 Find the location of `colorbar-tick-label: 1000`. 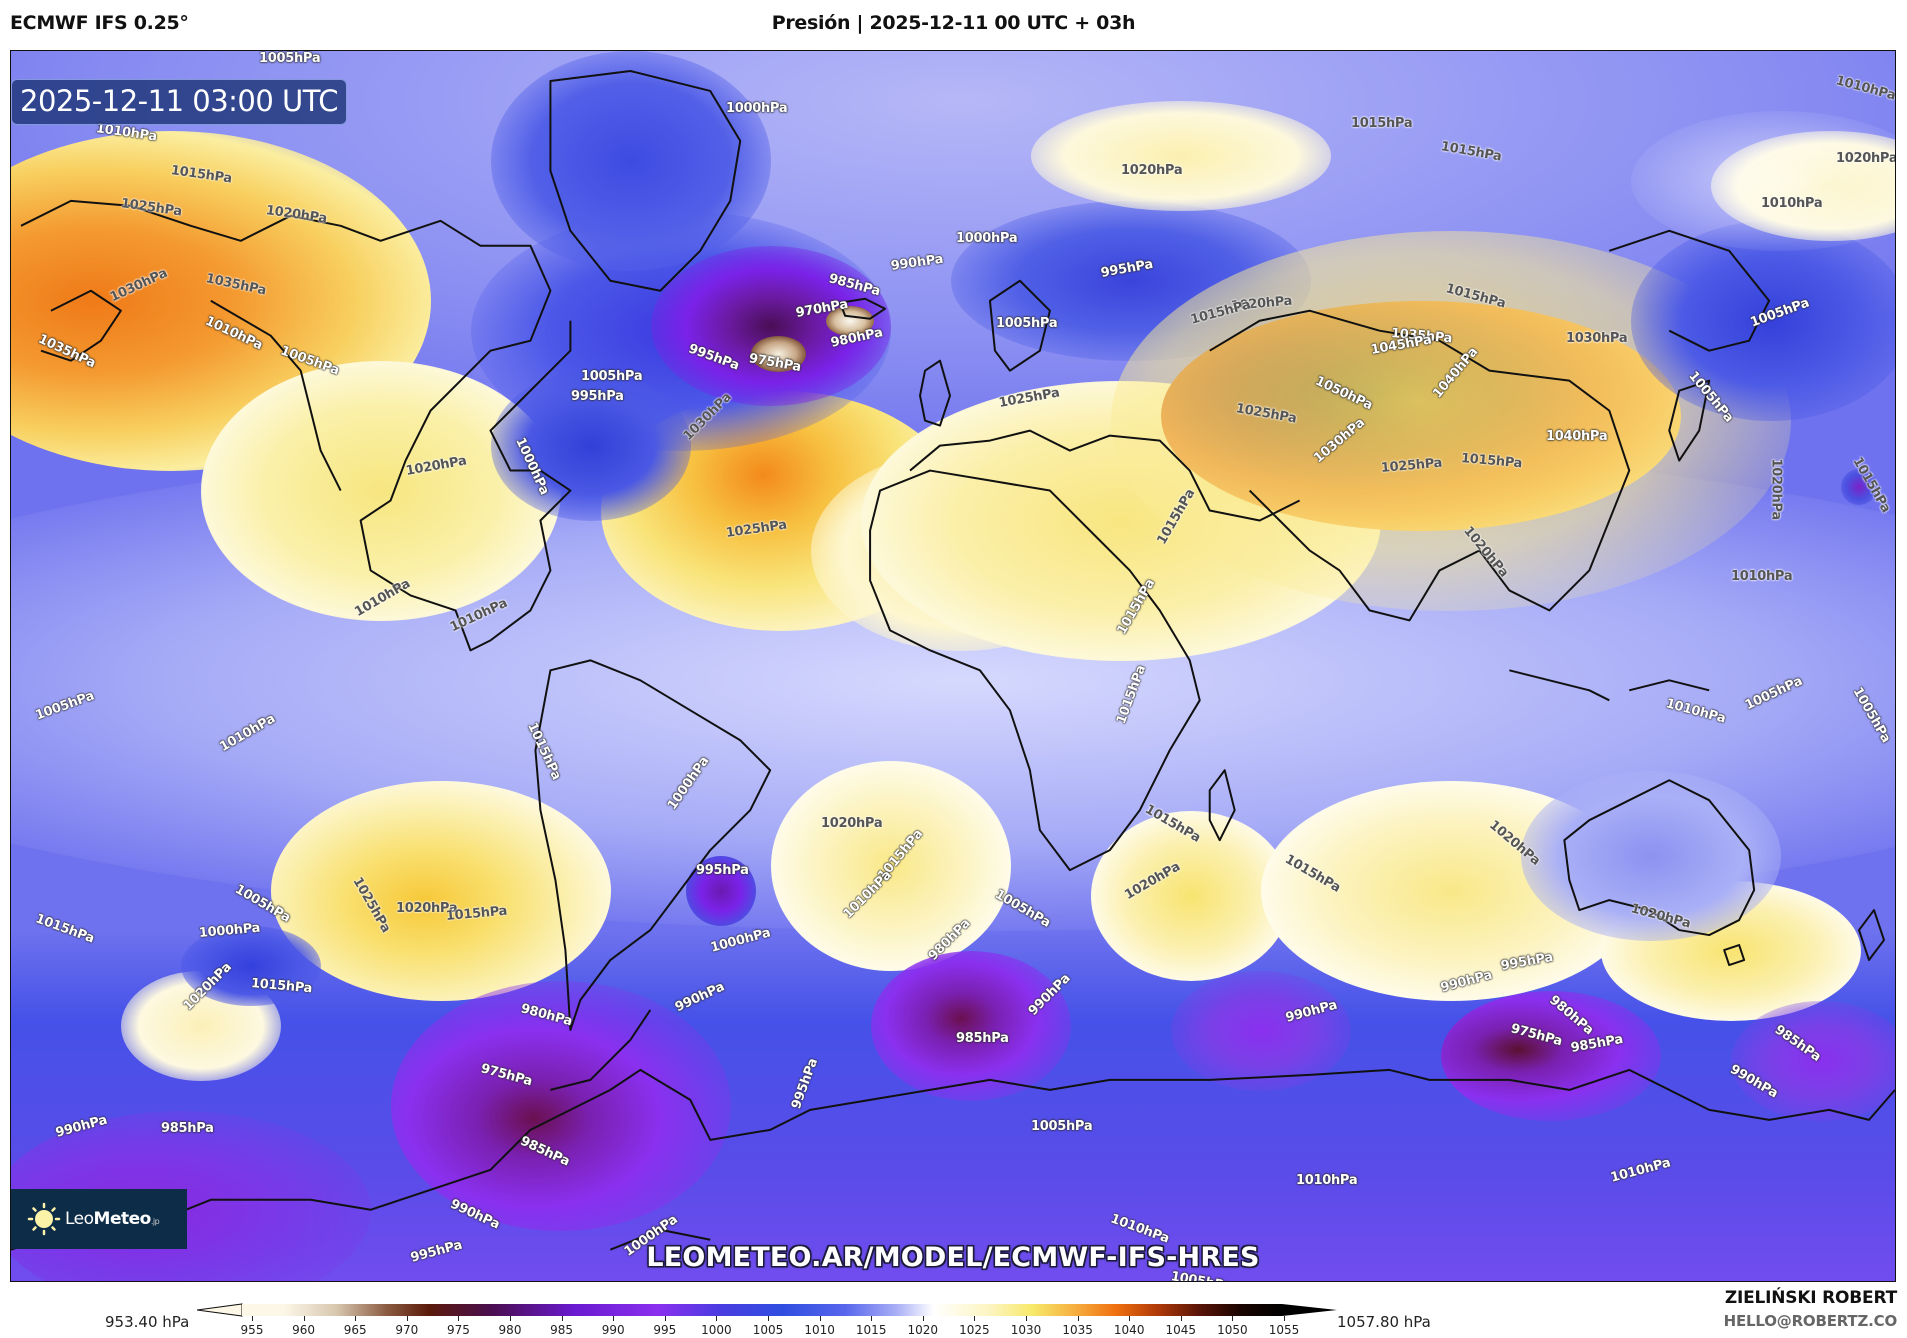

colorbar-tick-label: 1000 is located at coordinates (716, 1330).